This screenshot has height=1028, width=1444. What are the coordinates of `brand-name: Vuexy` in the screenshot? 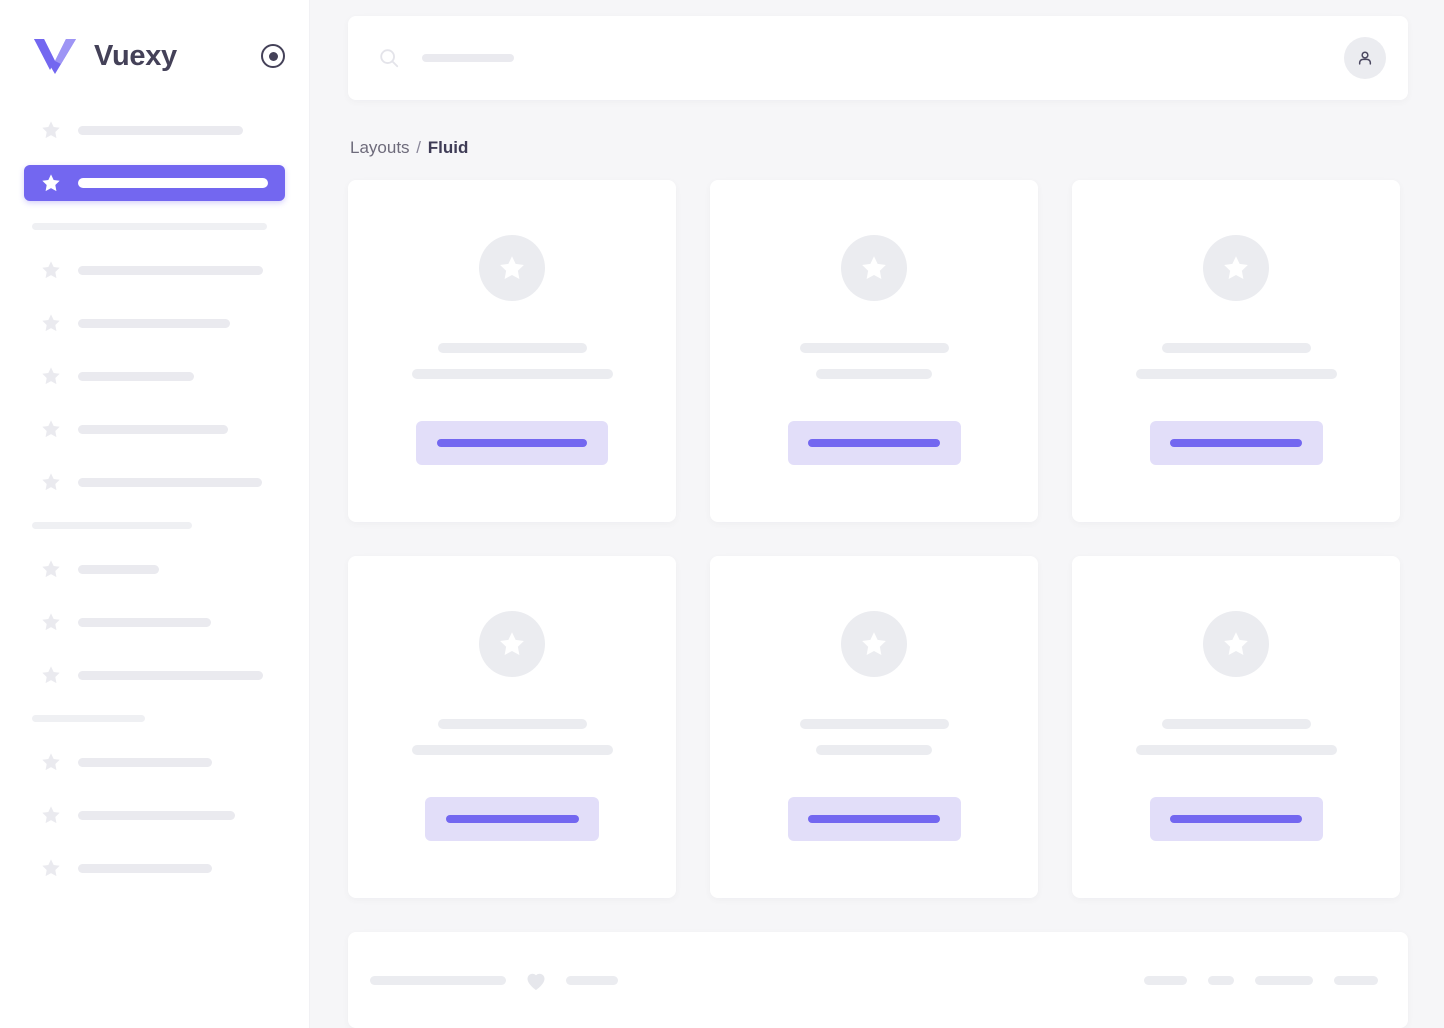 It's located at (135, 55).